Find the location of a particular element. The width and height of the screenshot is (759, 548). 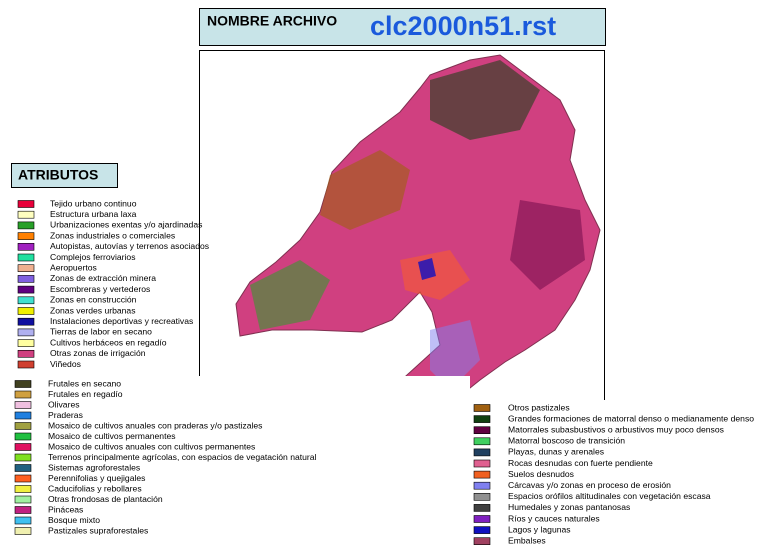

legend-label: Instalaciones deportivas y recreativas is located at coordinates (121, 321).